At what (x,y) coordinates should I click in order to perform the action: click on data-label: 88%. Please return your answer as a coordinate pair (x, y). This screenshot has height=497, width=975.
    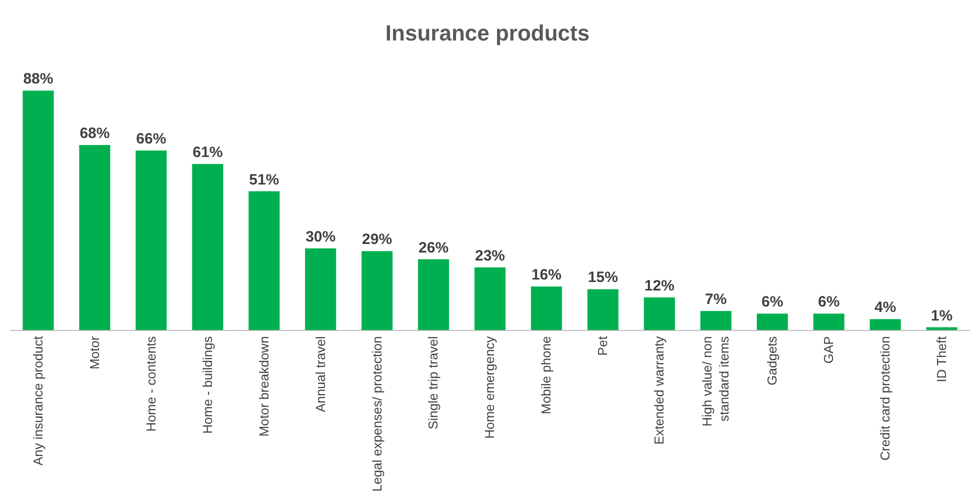
    Looking at the image, I should click on (38, 79).